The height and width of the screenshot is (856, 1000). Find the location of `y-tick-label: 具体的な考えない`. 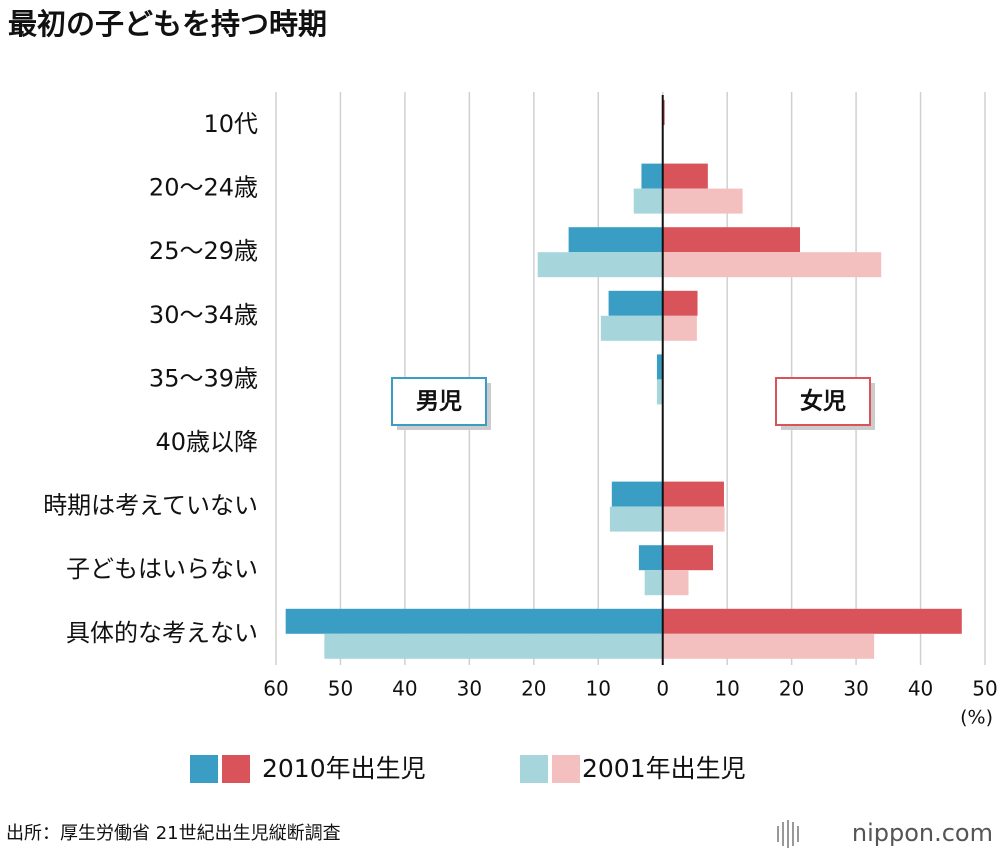

y-tick-label: 具体的な考えない is located at coordinates (162, 633).